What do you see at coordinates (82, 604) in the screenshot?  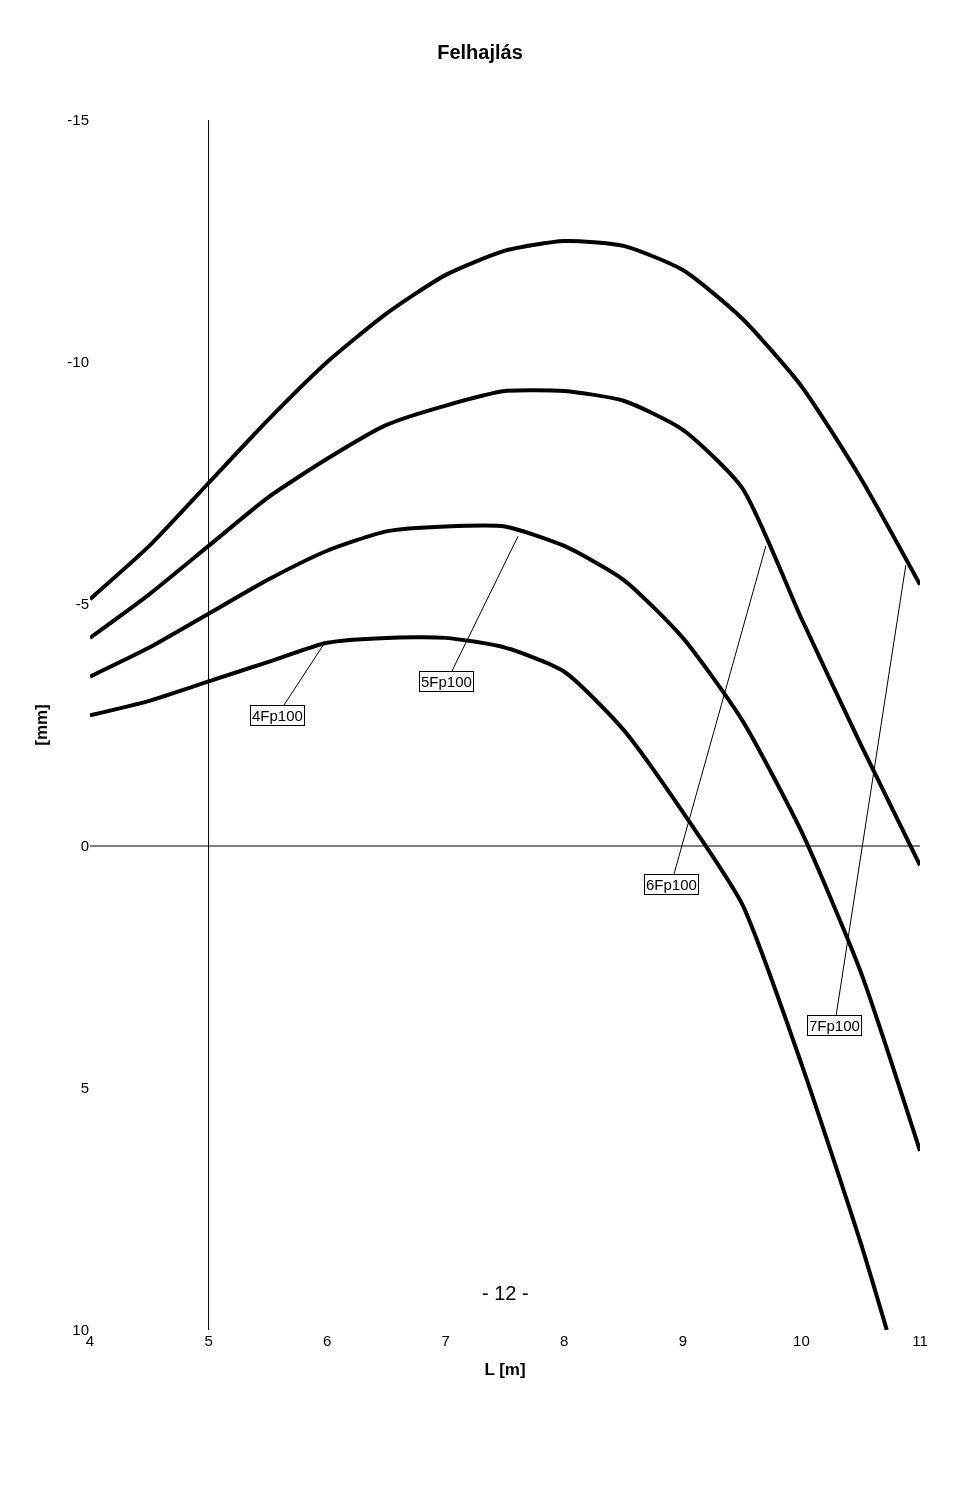 I see `y-tick-label: -5` at bounding box center [82, 604].